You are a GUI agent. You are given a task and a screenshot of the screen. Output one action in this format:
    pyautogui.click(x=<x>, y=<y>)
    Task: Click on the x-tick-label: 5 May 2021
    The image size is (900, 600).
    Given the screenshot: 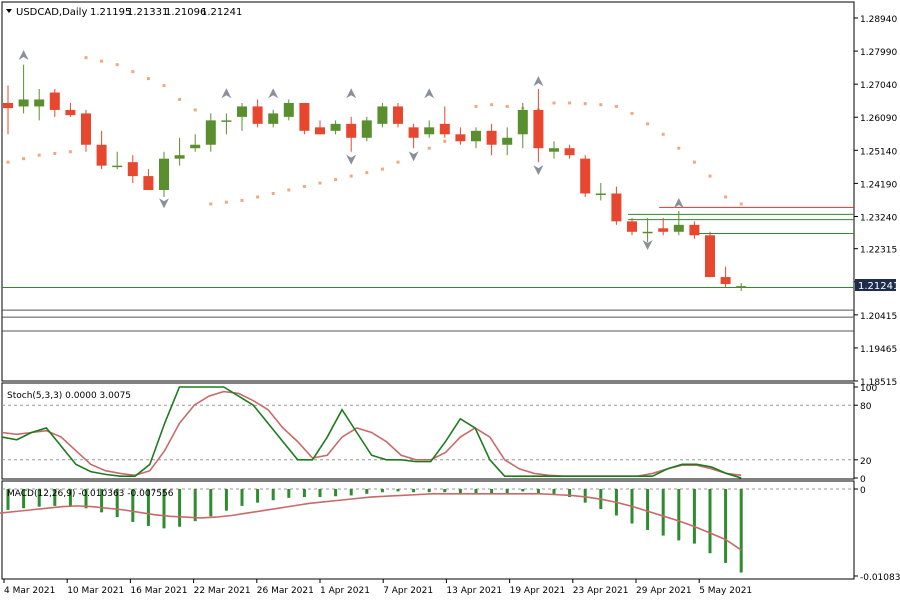 What is the action you would take?
    pyautogui.click(x=725, y=591)
    